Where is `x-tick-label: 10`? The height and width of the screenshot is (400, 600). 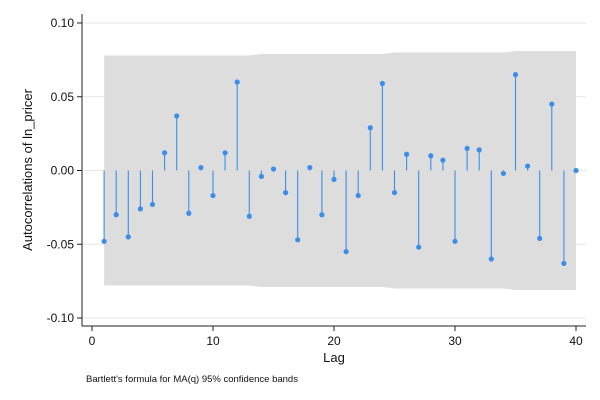 x-tick-label: 10 is located at coordinates (213, 341).